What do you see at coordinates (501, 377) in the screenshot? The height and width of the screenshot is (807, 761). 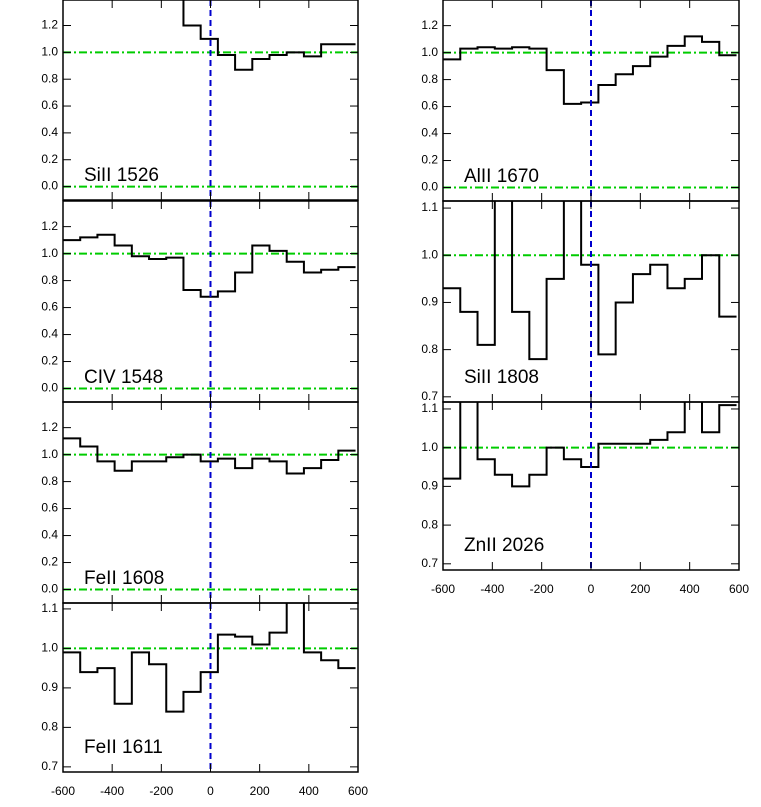 I see `line-label: SiII 1808` at bounding box center [501, 377].